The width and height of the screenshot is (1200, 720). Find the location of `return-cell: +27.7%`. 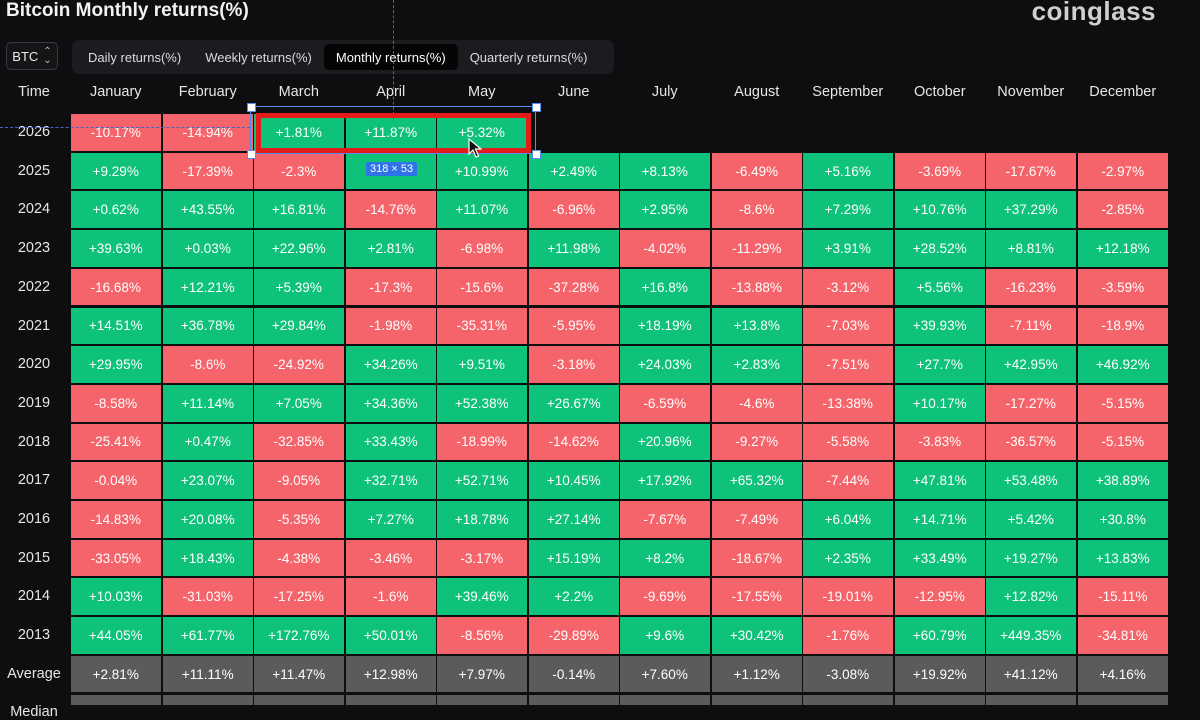

return-cell: +27.7% is located at coordinates (940, 364).